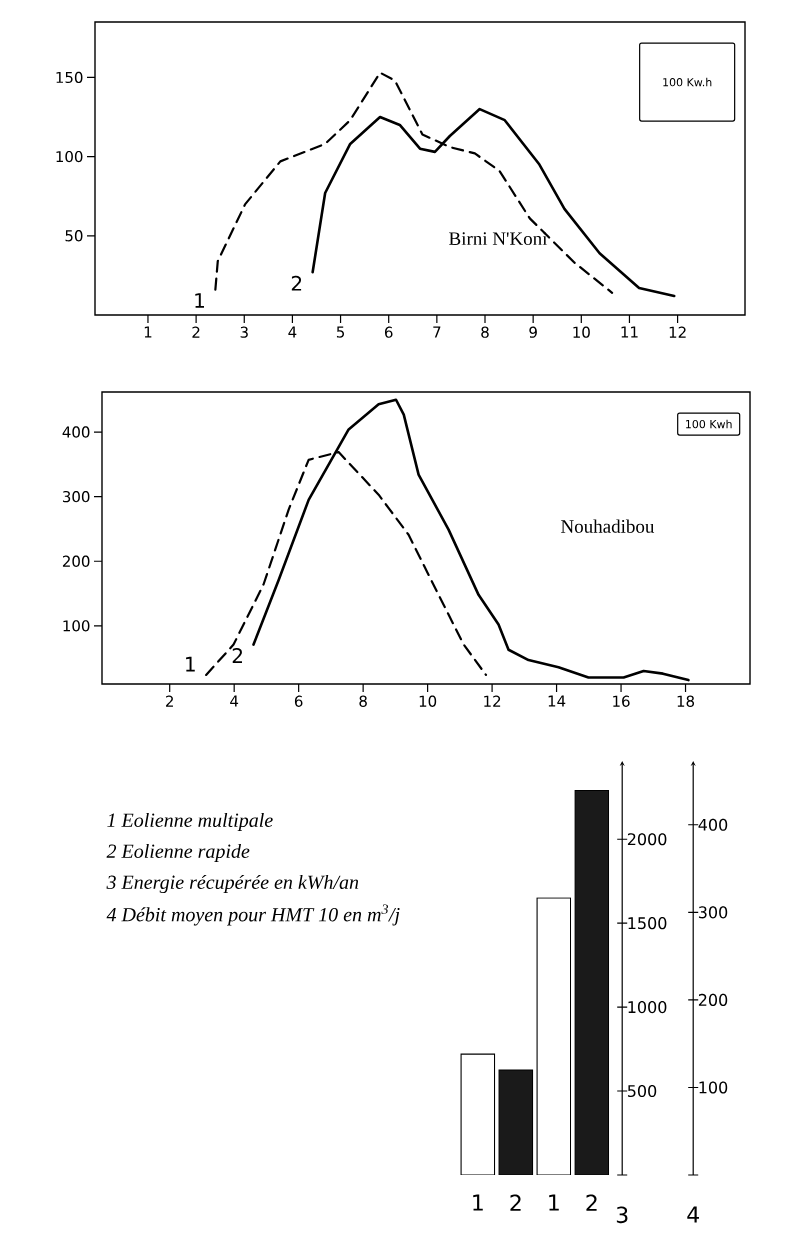 This screenshot has height=1249, width=787. I want to click on annotation: 100 Kwh, so click(709, 424).